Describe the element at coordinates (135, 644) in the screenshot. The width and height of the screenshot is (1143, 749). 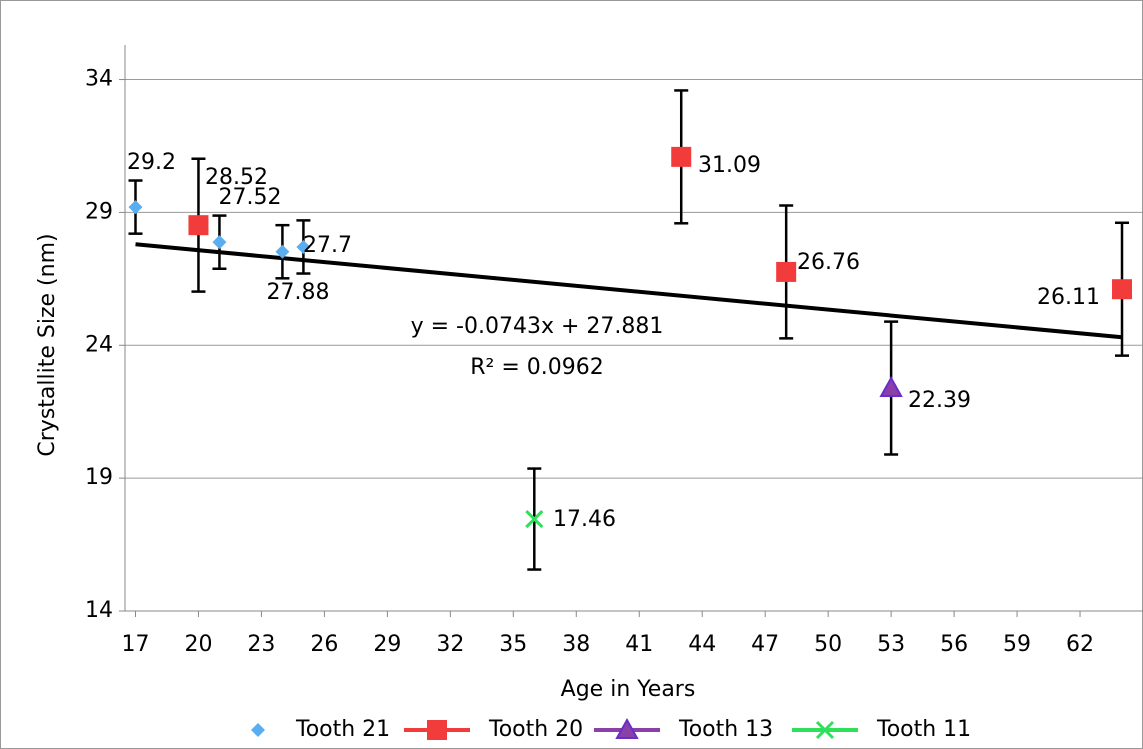
I see `x-tick-label: 17` at that location.